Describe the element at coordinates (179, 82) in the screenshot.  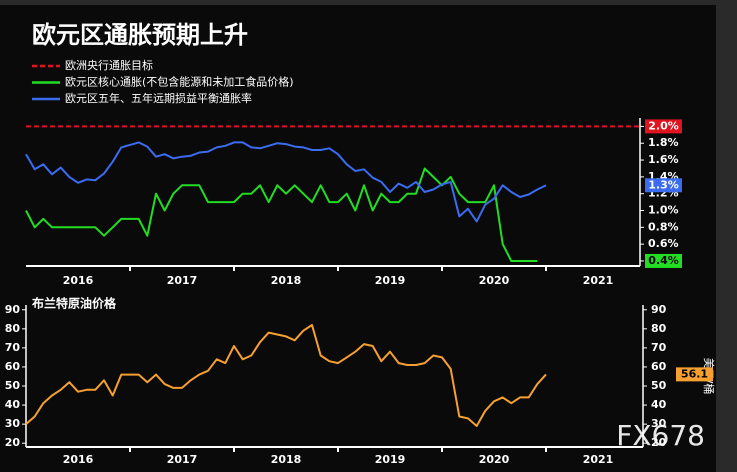
I see `legend-label: 欧元区核心通胀(不包含能源和未加工食品价格)` at that location.